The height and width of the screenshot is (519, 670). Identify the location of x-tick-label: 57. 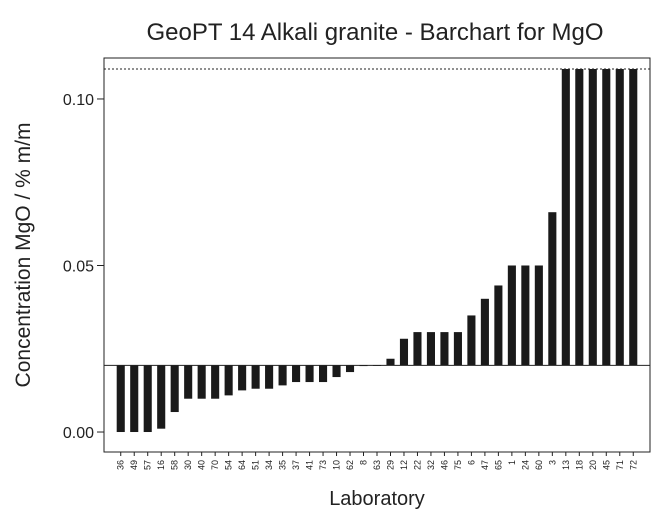
(148, 465).